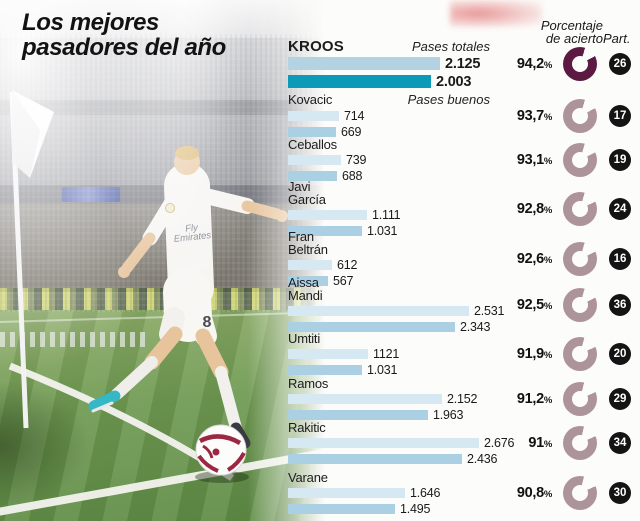 This screenshot has width=640, height=521. I want to click on stadium-screen, so click(496, 13).